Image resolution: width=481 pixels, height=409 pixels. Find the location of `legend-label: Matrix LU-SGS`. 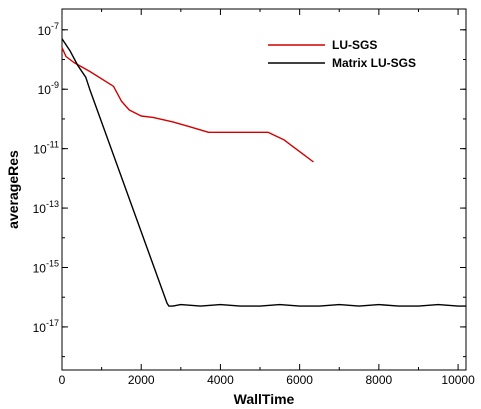

legend-label: Matrix LU-SGS is located at coordinates (374, 63).